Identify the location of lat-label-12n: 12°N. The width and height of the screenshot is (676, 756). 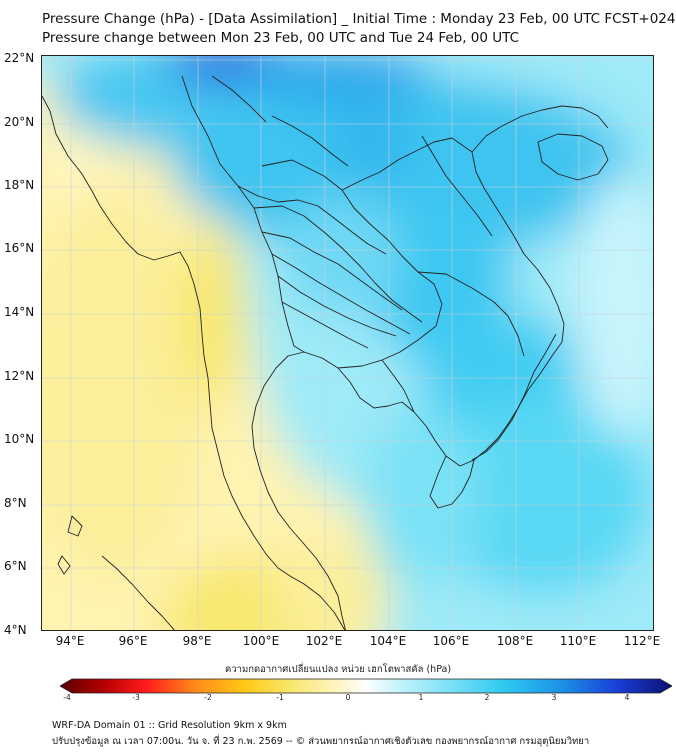
(19, 376).